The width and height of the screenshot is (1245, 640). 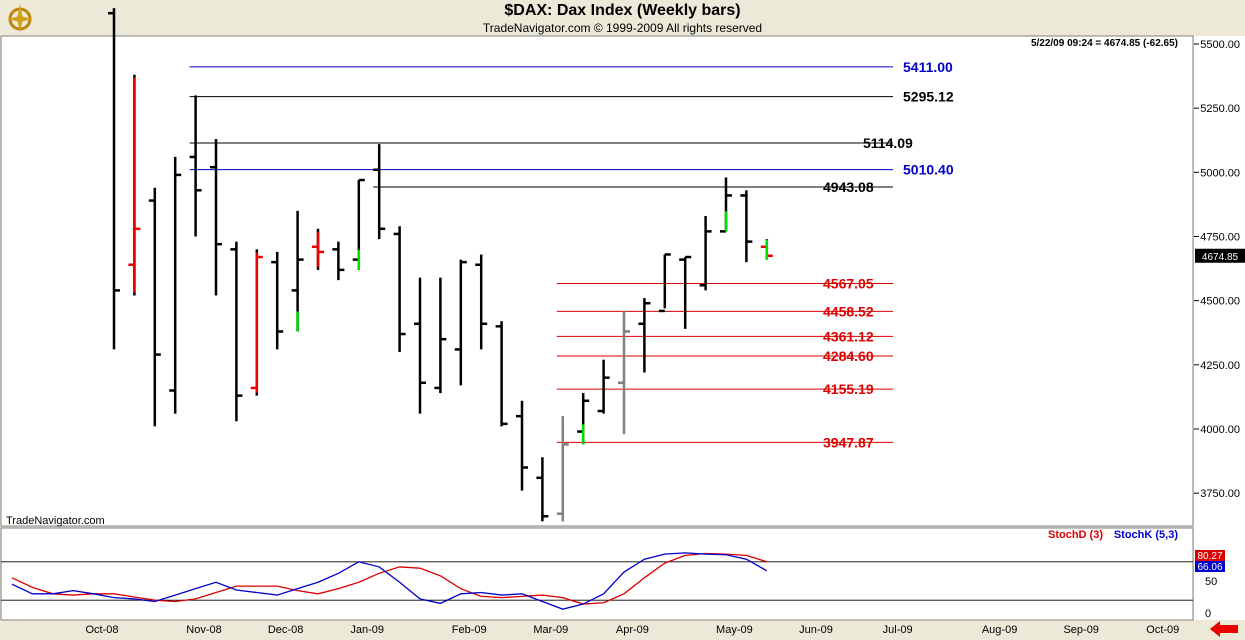 I want to click on level-label-6: 4458.52, so click(x=848, y=311).